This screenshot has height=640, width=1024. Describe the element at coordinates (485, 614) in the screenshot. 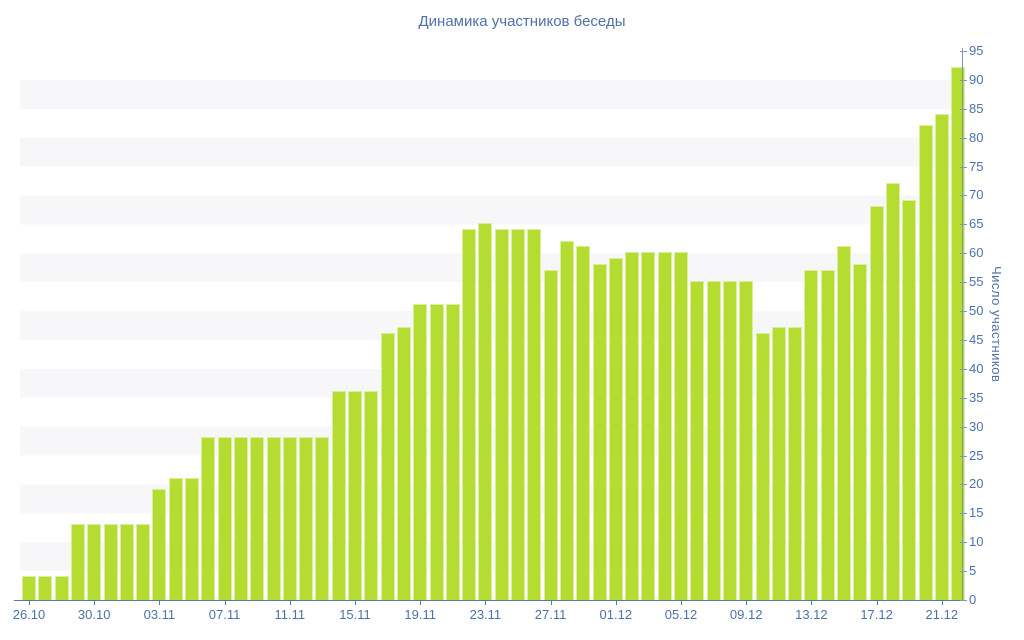

I see `x-axis-tick-label: 23.11` at that location.